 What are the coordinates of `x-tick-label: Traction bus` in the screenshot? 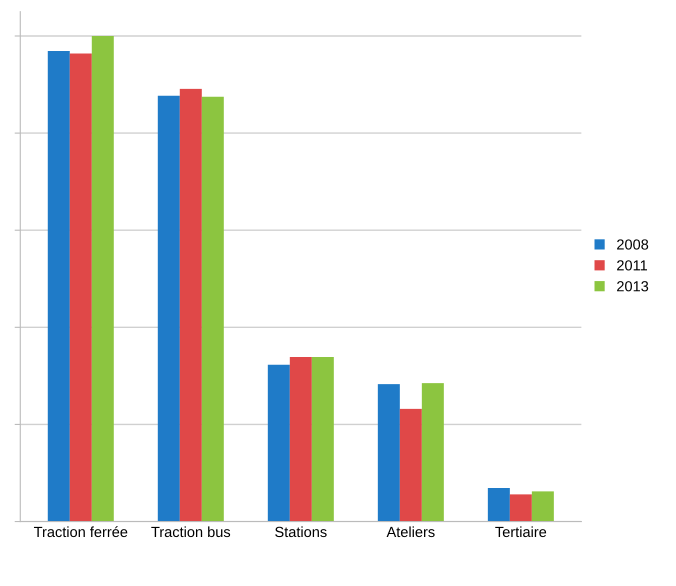 It's located at (190, 532).